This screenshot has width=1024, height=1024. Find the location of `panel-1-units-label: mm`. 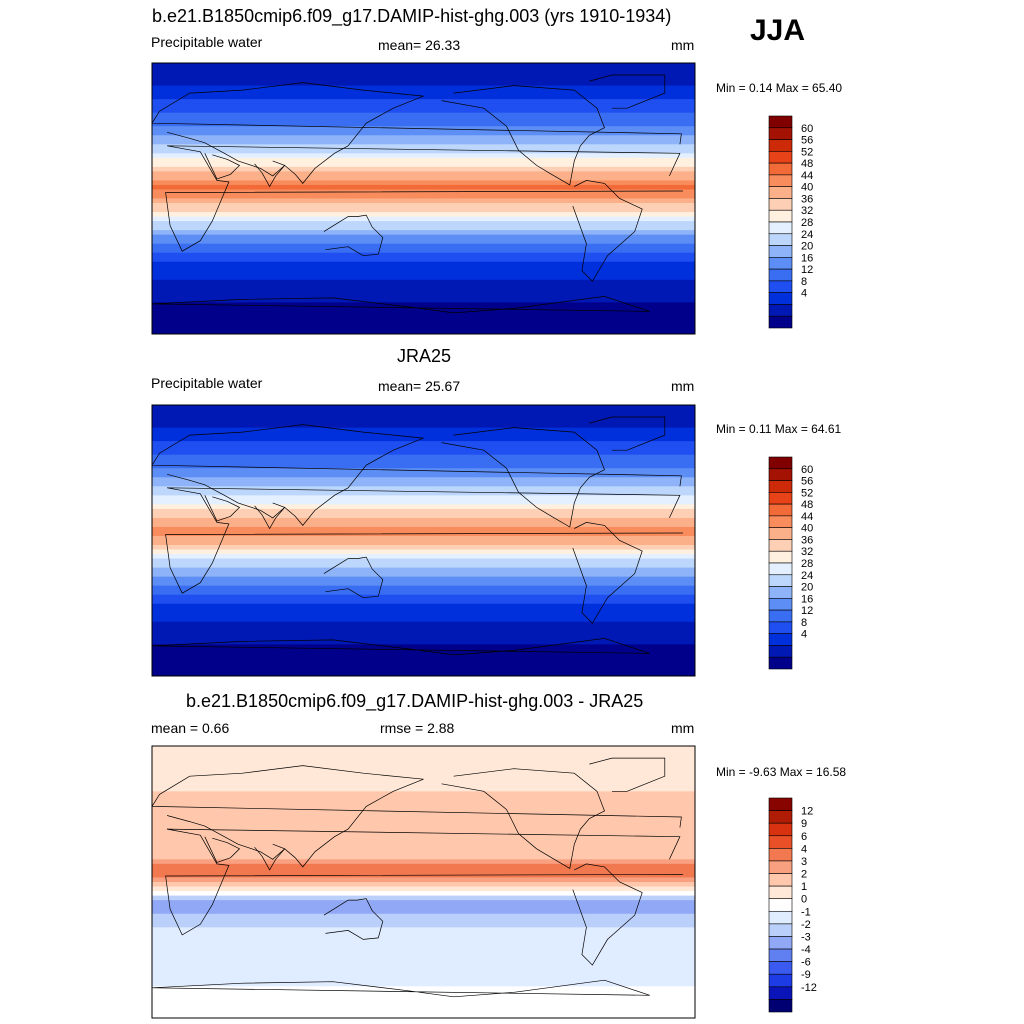

panel-1-units-label: mm is located at coordinates (683, 45).